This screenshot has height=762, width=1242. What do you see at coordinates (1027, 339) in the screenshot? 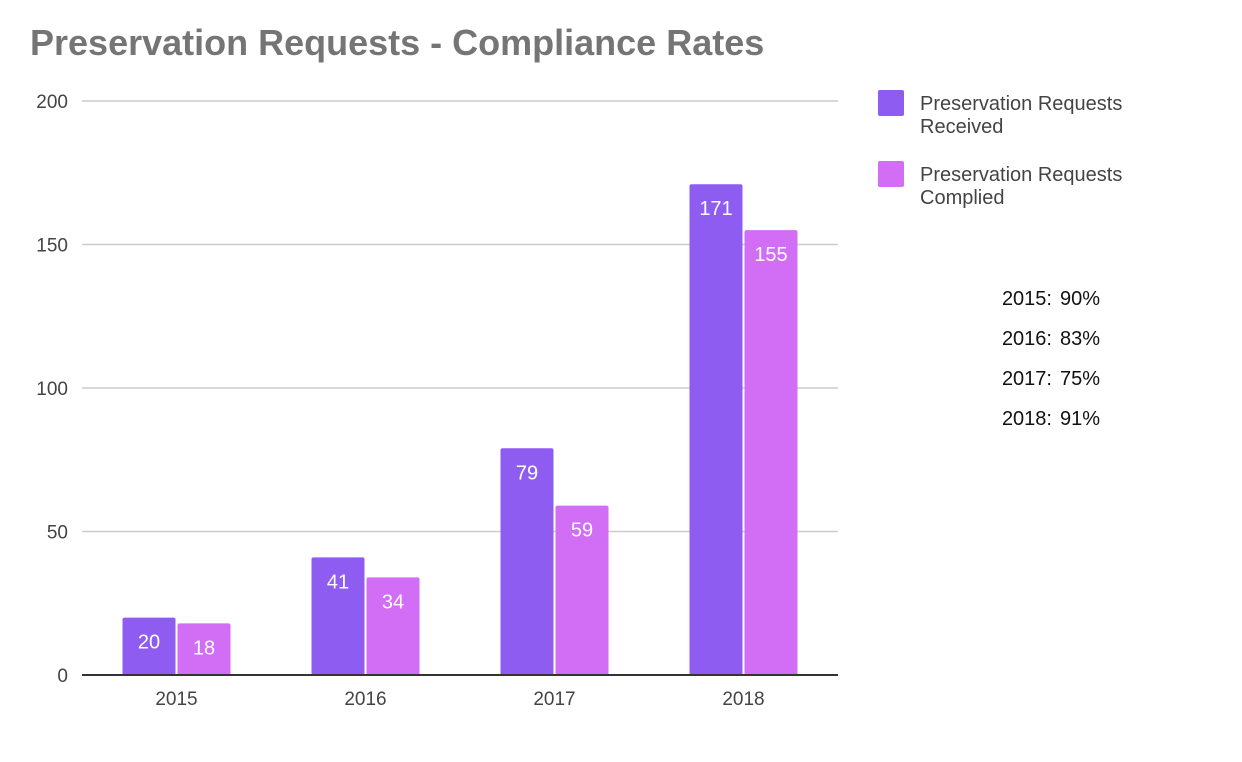
I see `rate-year: 2016:` at bounding box center [1027, 339].